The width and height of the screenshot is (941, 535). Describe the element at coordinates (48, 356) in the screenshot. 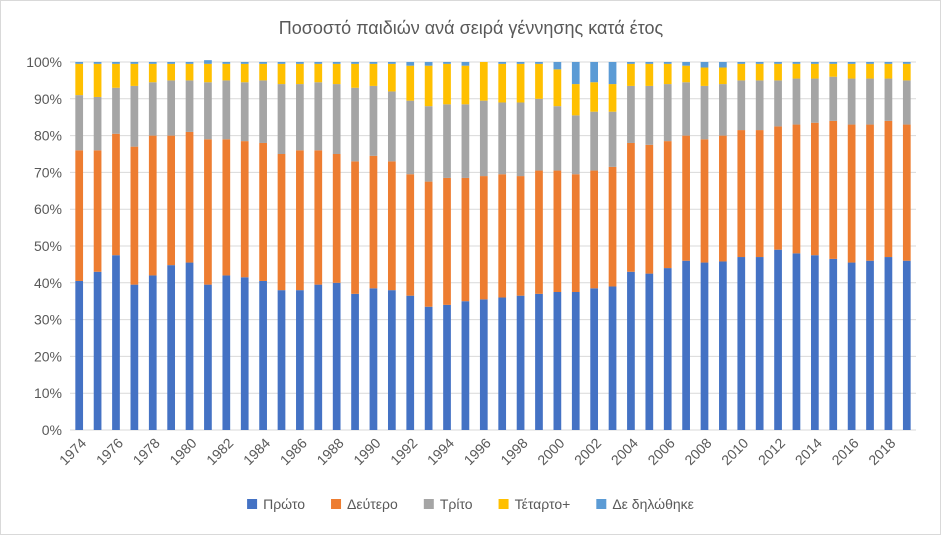

I see `y-tick-label: 20%` at that location.